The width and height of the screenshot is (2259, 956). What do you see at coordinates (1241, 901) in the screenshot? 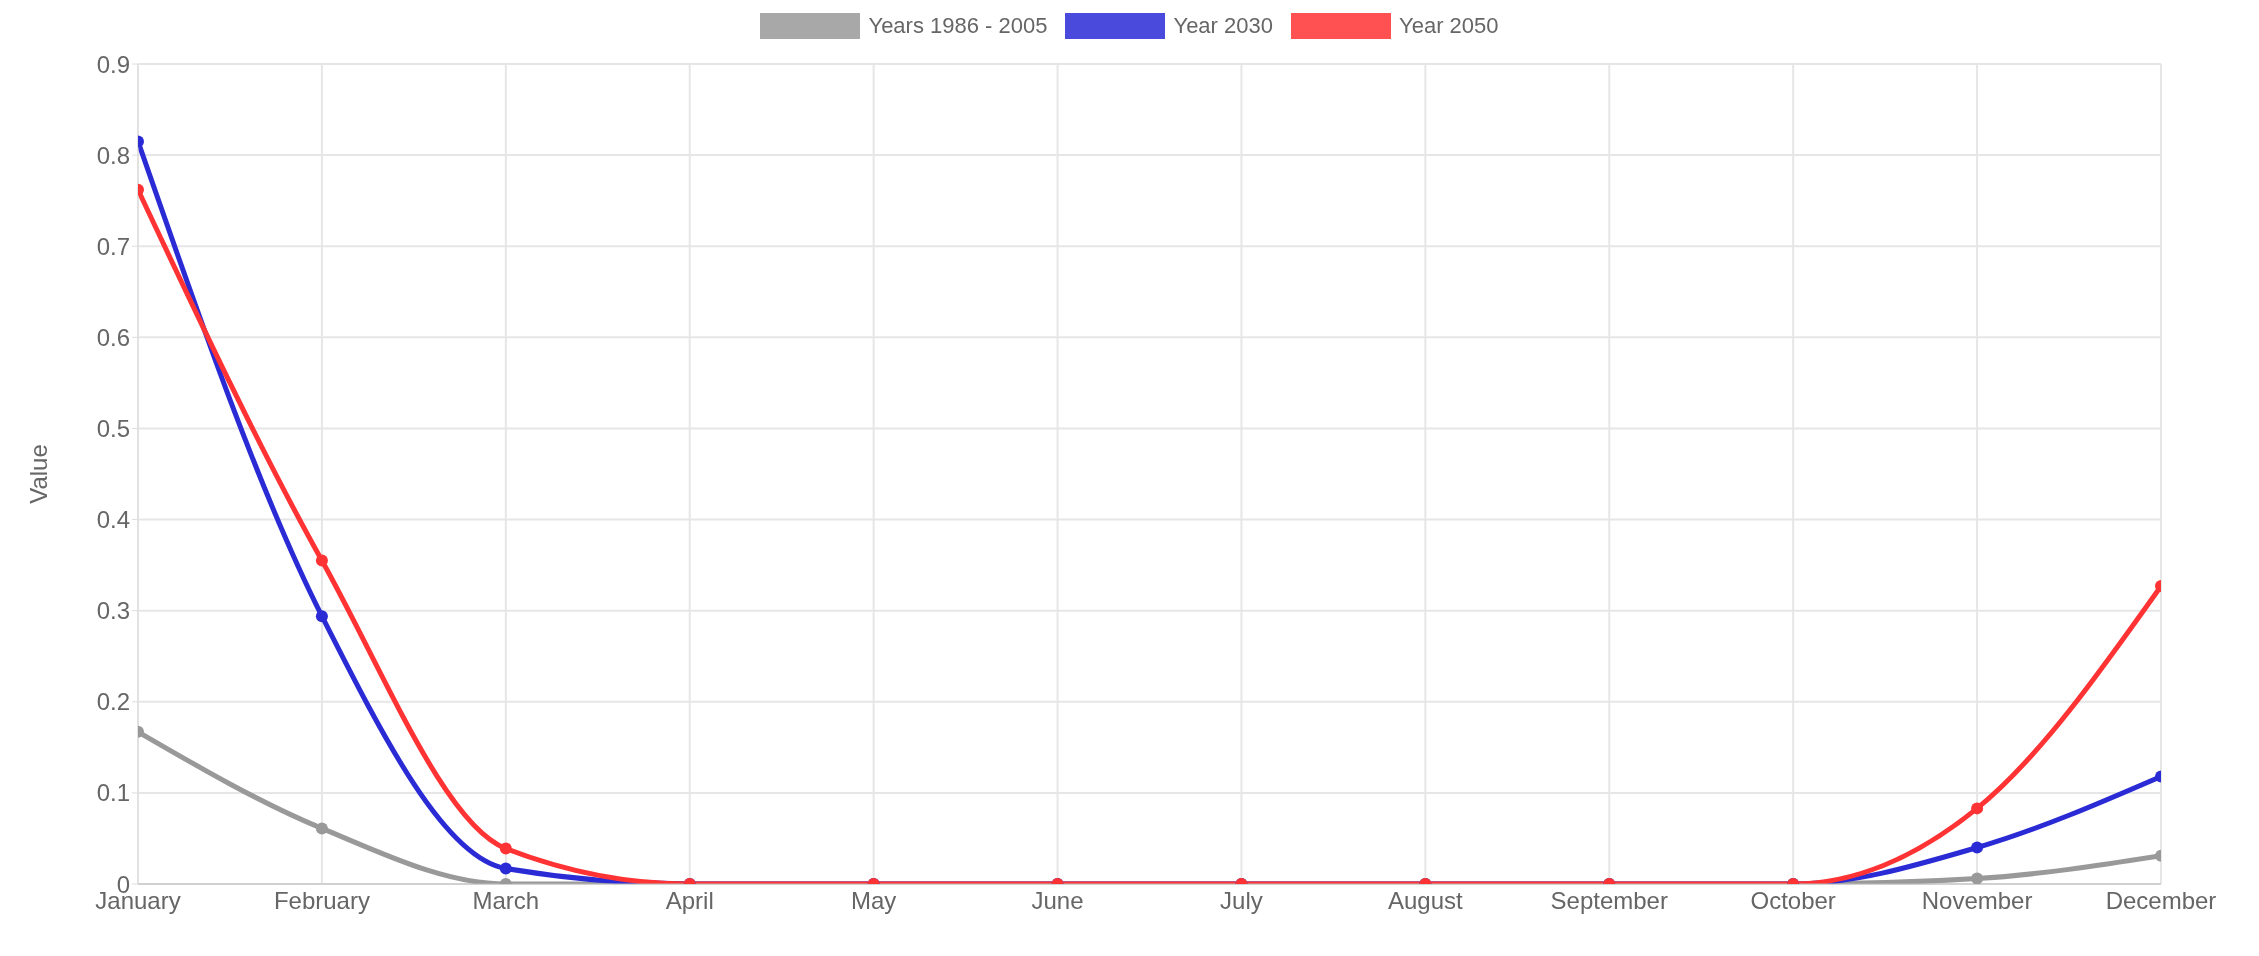
I see `x-tick-label: July` at bounding box center [1241, 901].